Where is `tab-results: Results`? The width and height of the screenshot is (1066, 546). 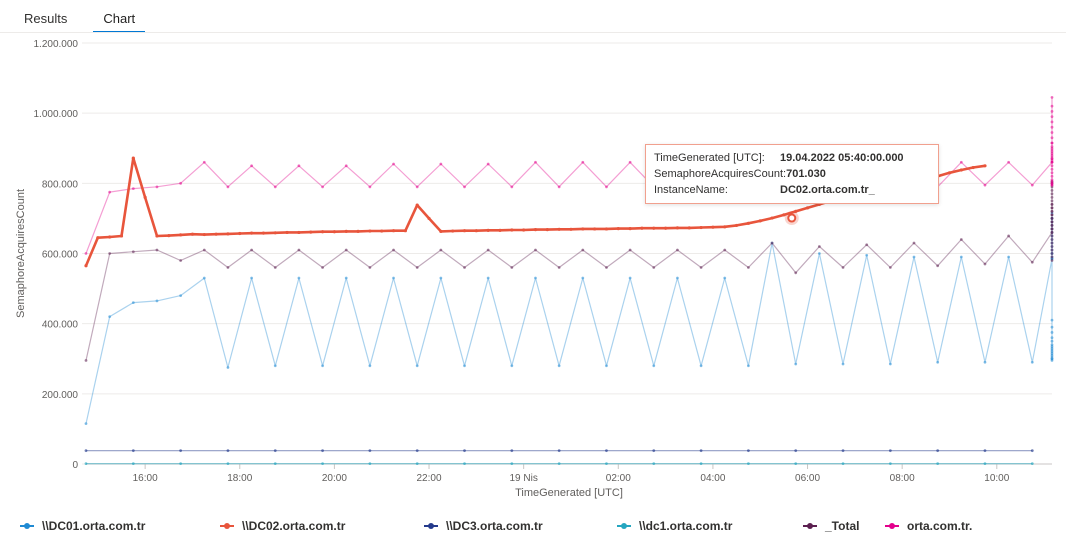 tab-results: Results is located at coordinates (46, 18).